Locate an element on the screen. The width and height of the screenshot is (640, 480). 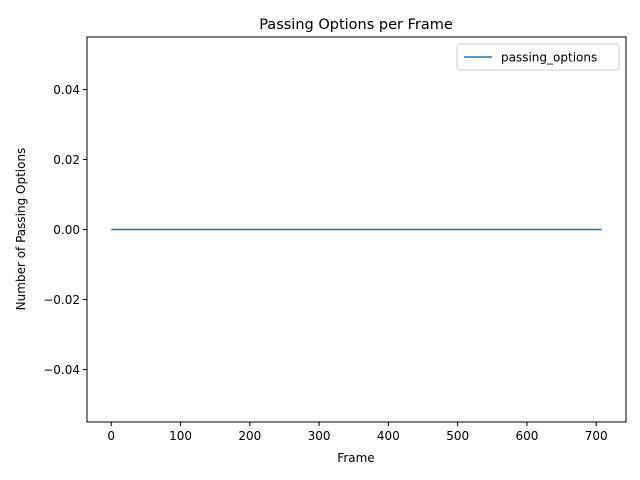
x-tick-label: 500 is located at coordinates (457, 436).